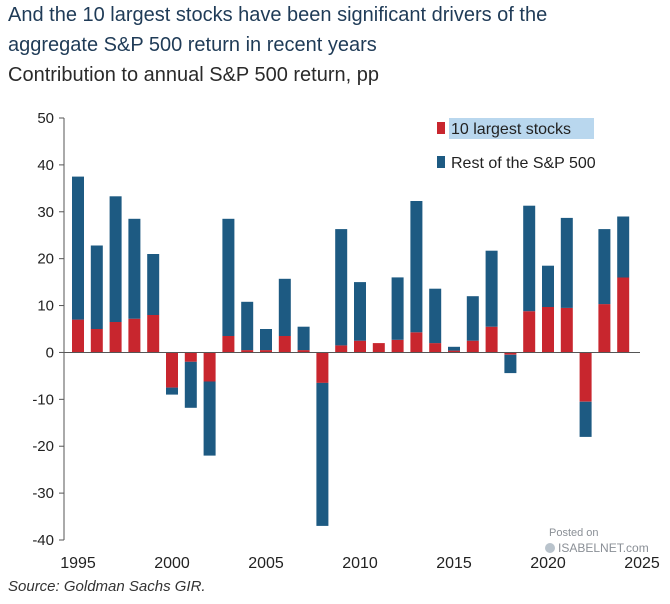  Describe the element at coordinates (585, 419) in the screenshot. I see `bar-rest-2022` at that location.